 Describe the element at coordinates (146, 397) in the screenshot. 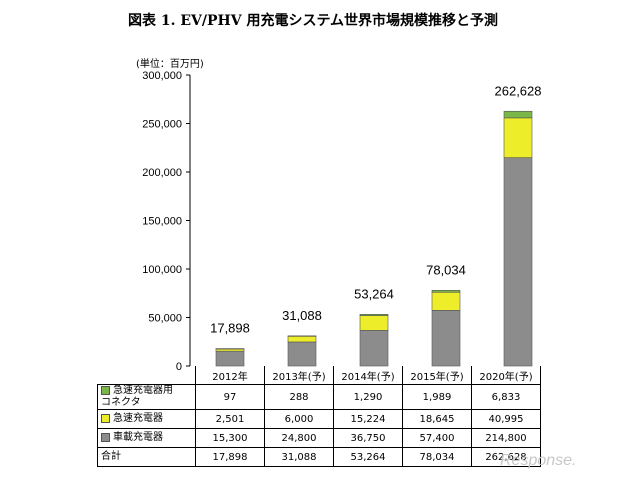

I see `row-label-cell: 急速充電器用 コネクタ` at that location.